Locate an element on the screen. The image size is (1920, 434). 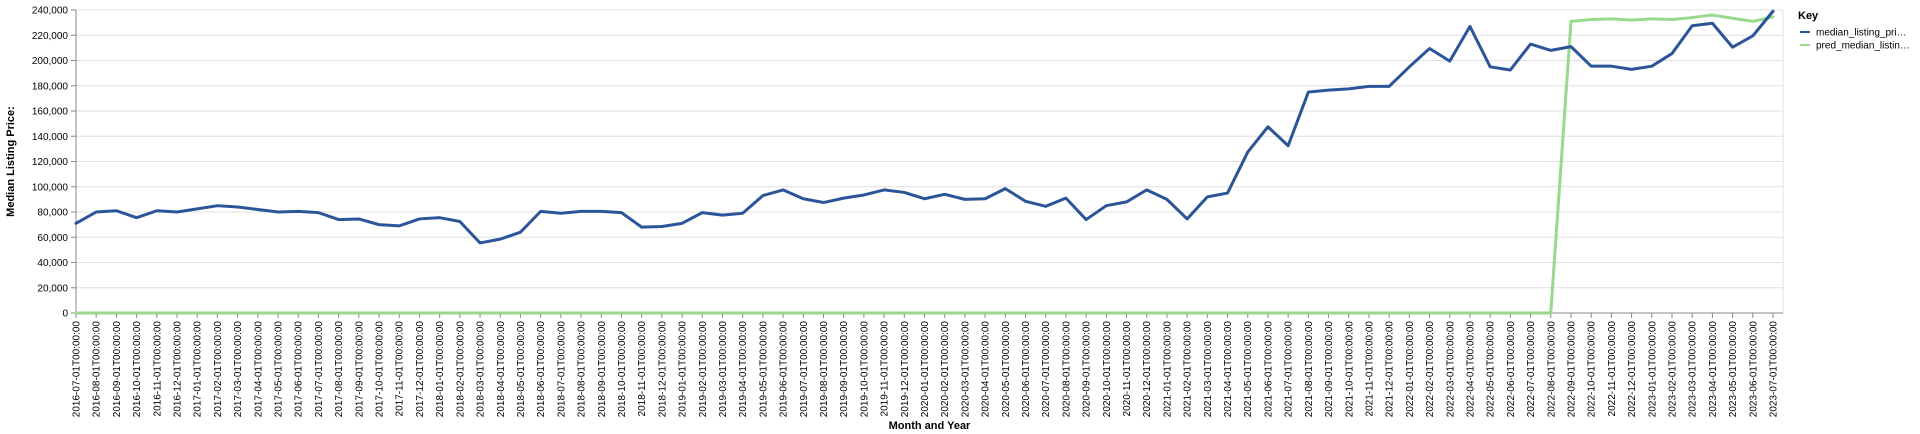
x-tick-label: 2020-02-01T00:00:00 is located at coordinates (945, 369).